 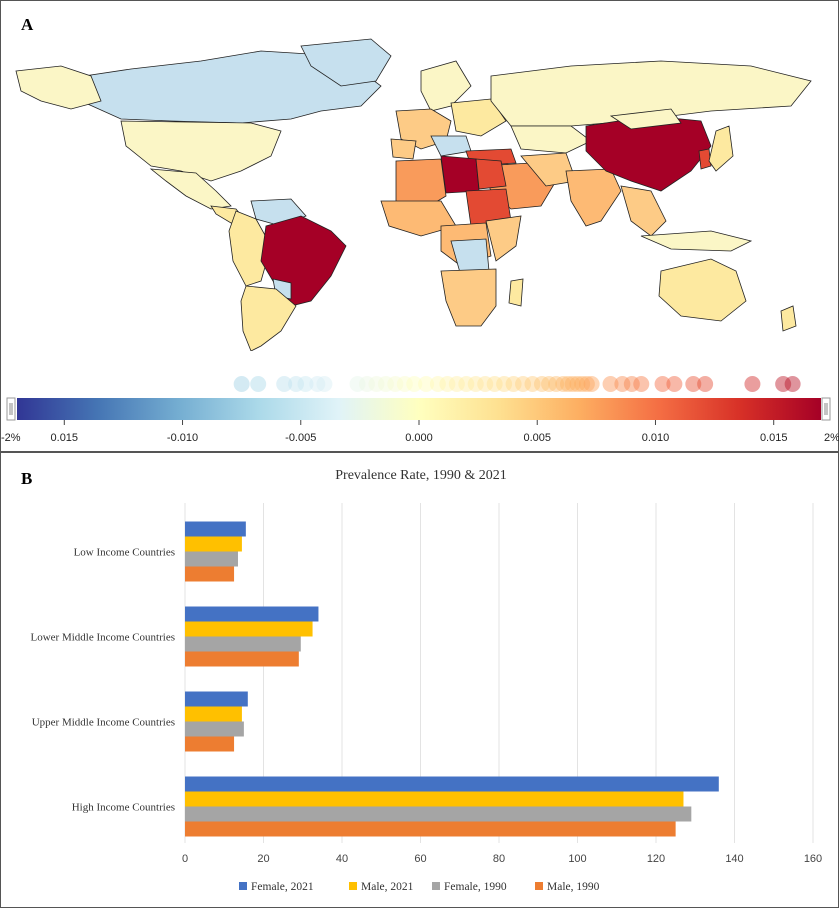 What do you see at coordinates (517, 384) in the screenshot?
I see `colorbar-marker-strip` at bounding box center [517, 384].